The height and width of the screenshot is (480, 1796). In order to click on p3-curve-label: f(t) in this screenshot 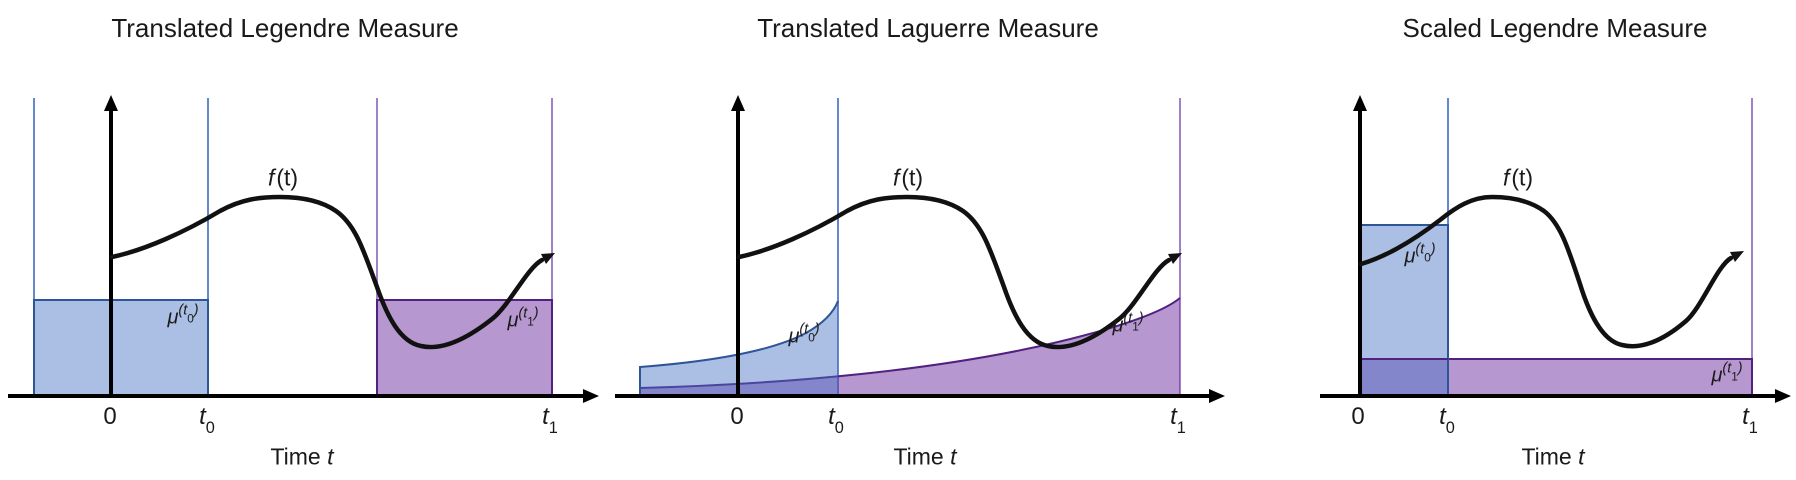, I will do `click(1518, 177)`.